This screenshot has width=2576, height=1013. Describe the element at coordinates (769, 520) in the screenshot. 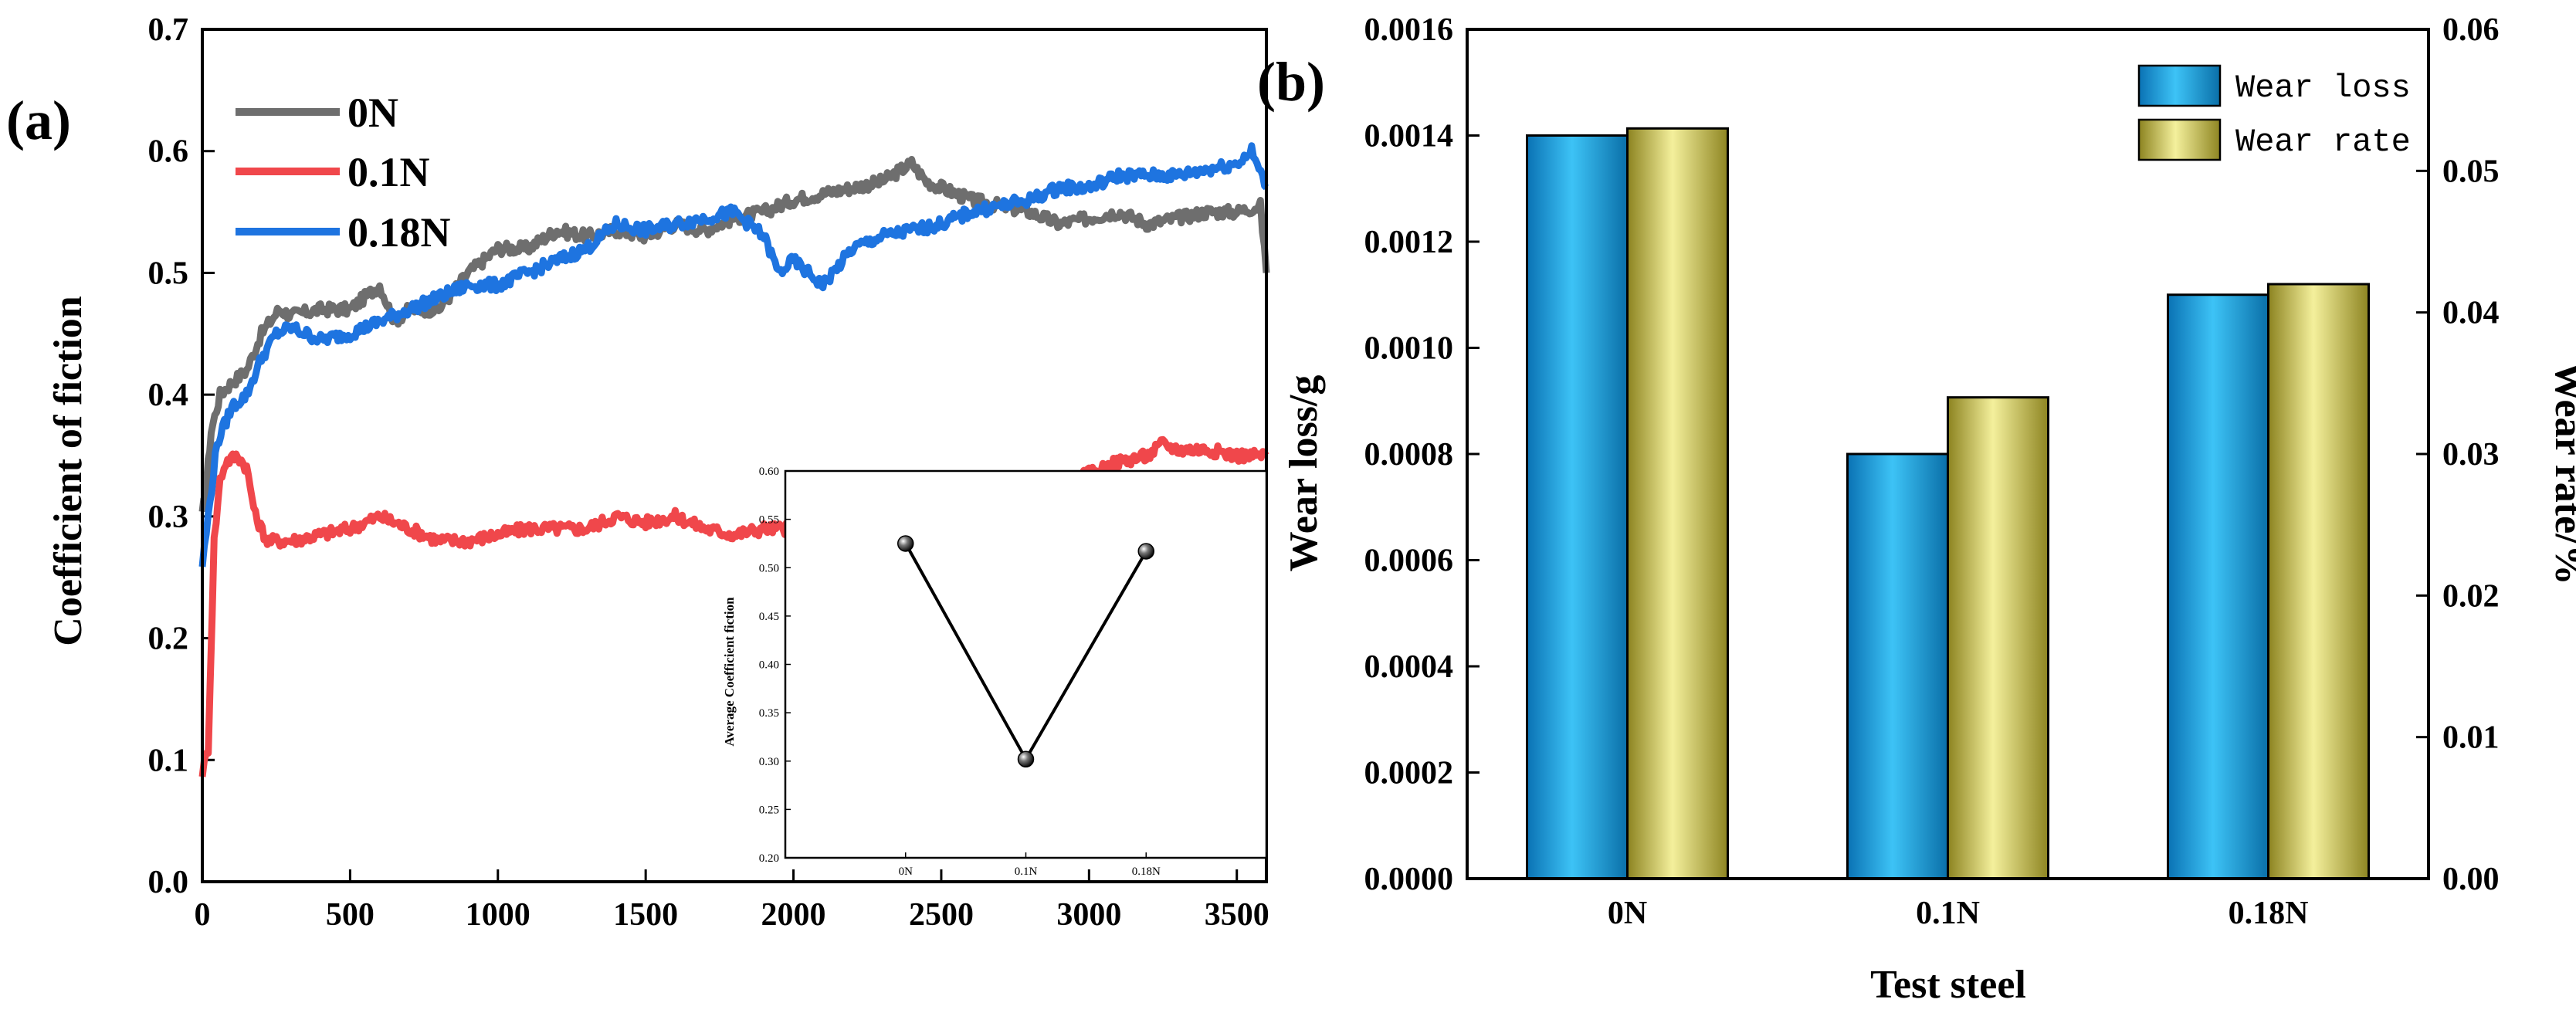

I see `inset-y-tick-label: 0.55` at that location.